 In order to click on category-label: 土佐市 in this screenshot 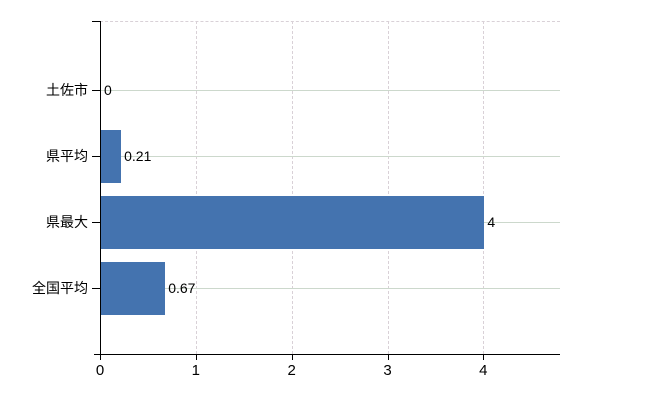, I will do `click(67, 90)`.